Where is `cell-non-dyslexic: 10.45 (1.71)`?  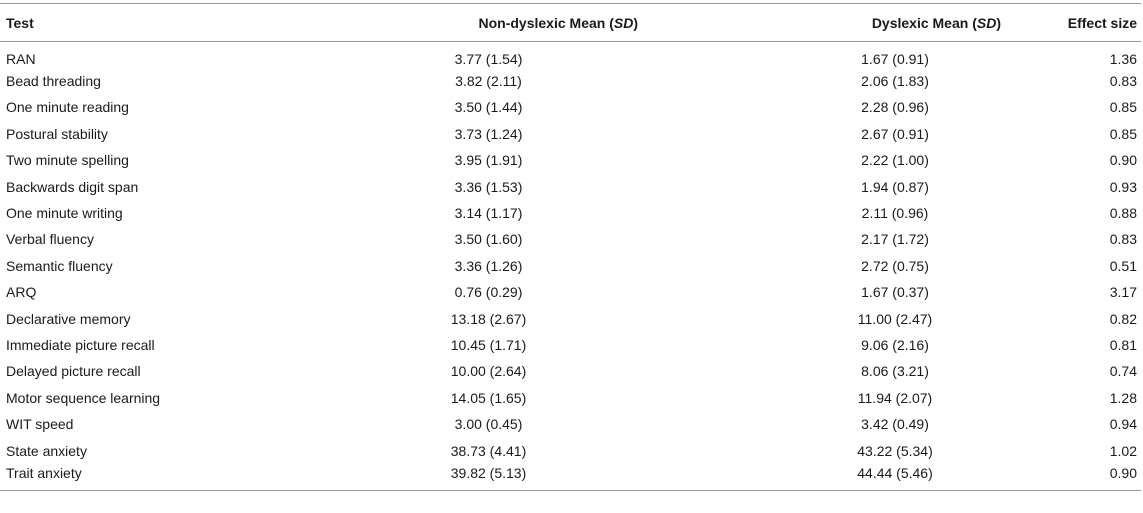
cell-non-dyslexic: 10.45 (1.71) is located at coordinates (488, 344).